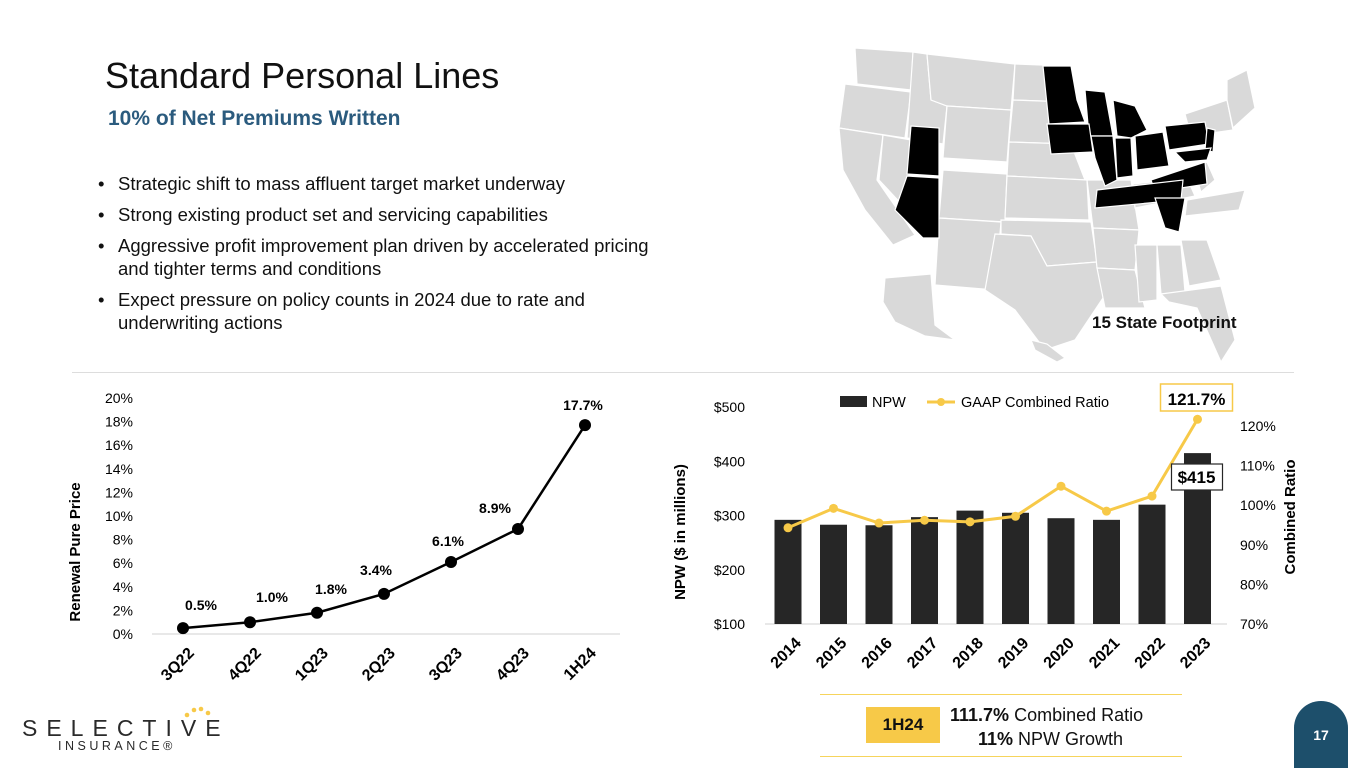 The height and width of the screenshot is (768, 1365). I want to click on state-mt, so click(971, 82).